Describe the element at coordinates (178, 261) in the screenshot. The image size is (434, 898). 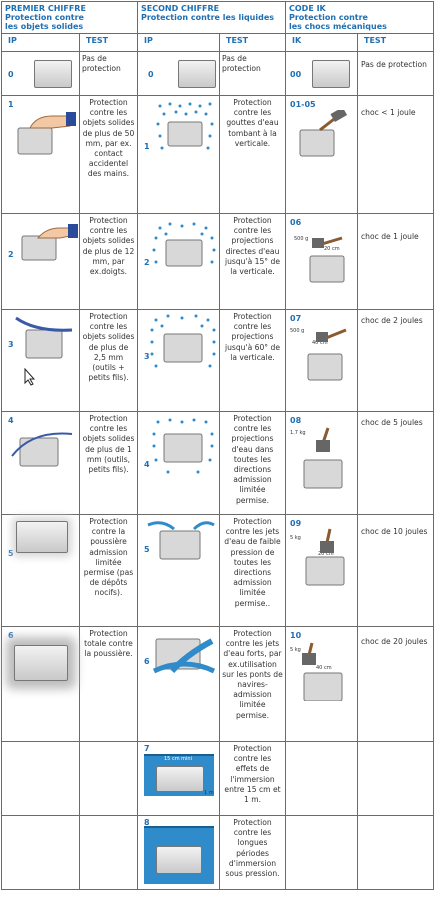
I see `ip2-cell: 2` at that location.